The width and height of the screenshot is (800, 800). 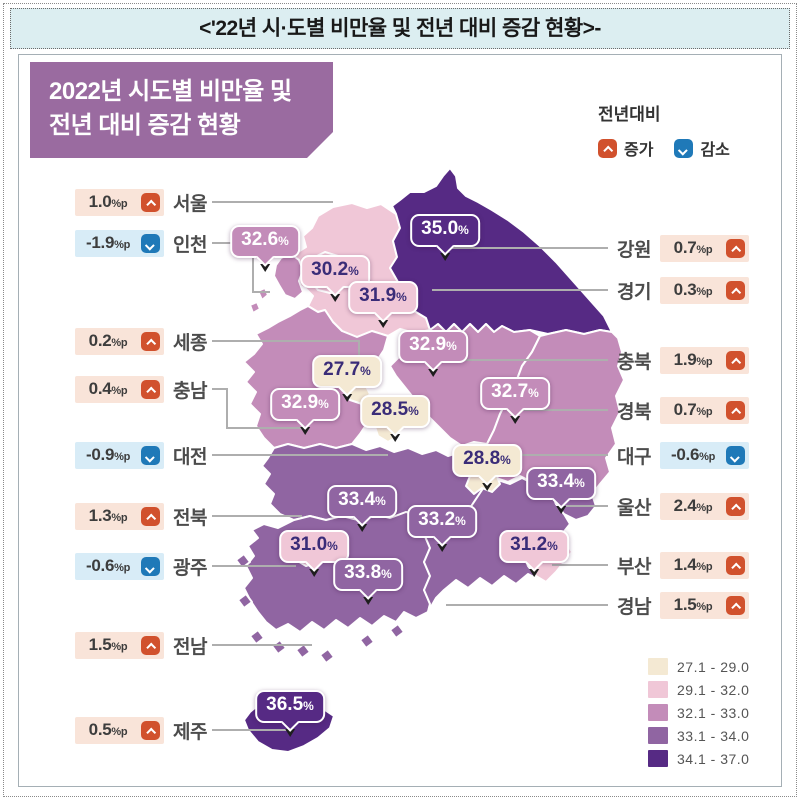 What do you see at coordinates (108, 242) in the screenshot?
I see `change-value: -1.9%p` at bounding box center [108, 242].